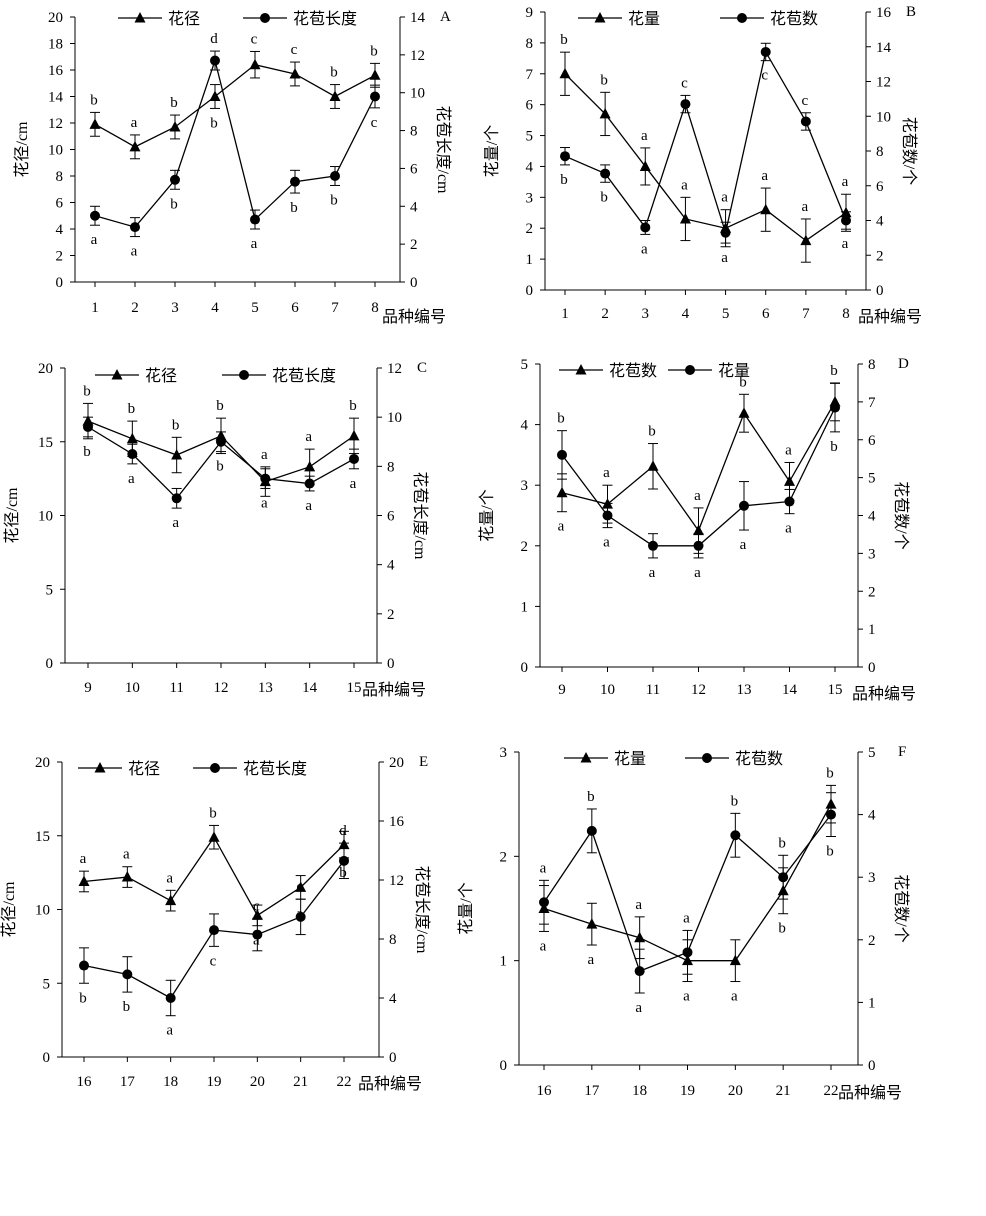 The image size is (986, 1216). What do you see at coordinates (605, 314) in the screenshot?
I see `x-tick-label: 2` at bounding box center [605, 314].